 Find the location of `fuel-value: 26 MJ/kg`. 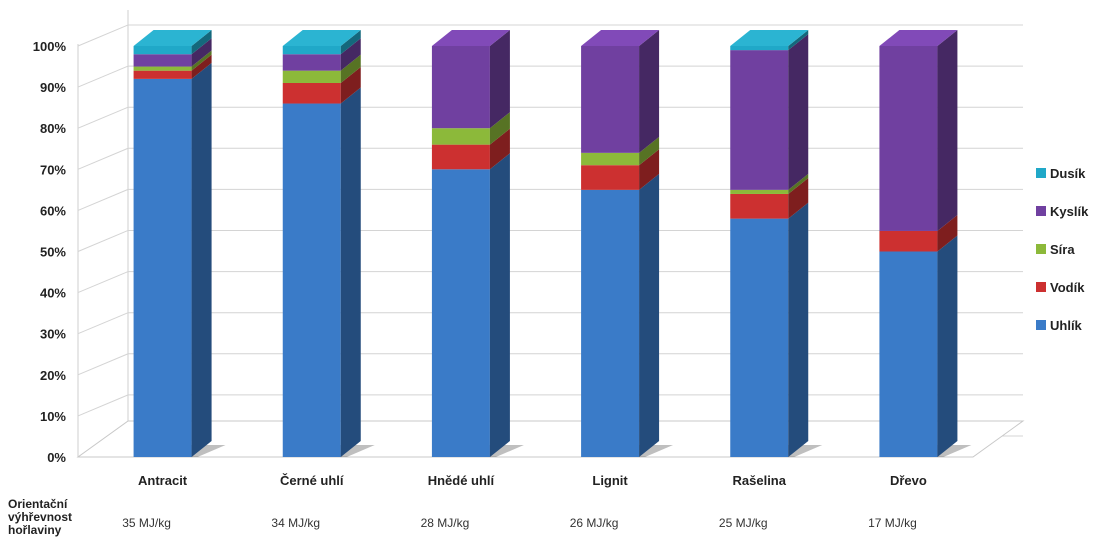

fuel-value: 26 MJ/kg is located at coordinates (594, 523).